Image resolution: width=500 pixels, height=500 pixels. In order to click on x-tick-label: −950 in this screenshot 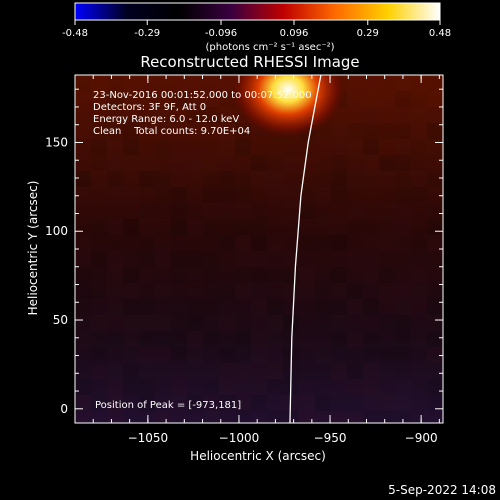, I will do `click(330, 438)`.